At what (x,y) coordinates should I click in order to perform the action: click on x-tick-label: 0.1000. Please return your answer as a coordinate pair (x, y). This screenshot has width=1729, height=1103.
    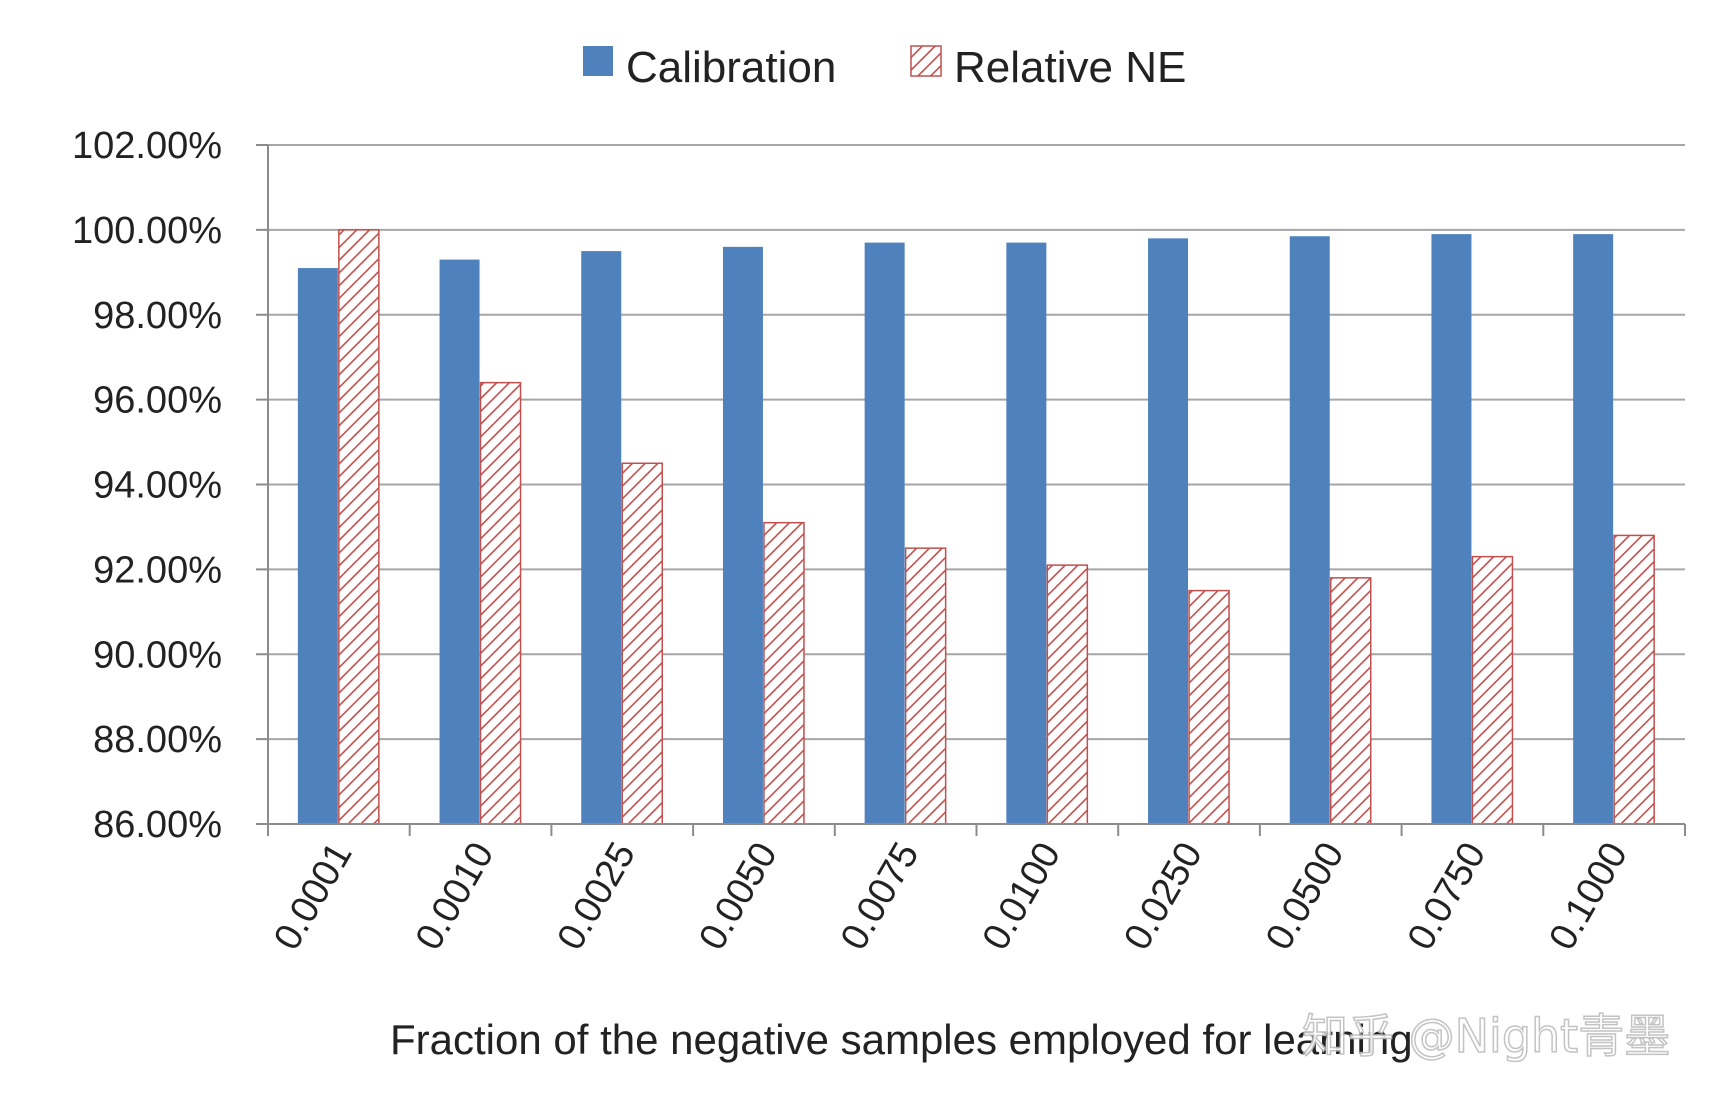
    Looking at the image, I should click on (1588, 897).